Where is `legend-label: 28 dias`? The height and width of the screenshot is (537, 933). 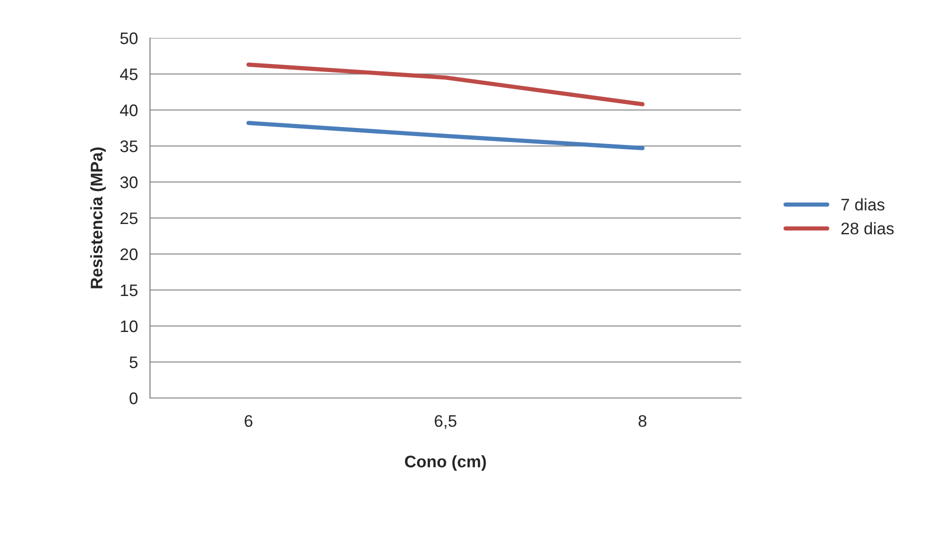 legend-label: 28 dias is located at coordinates (867, 228).